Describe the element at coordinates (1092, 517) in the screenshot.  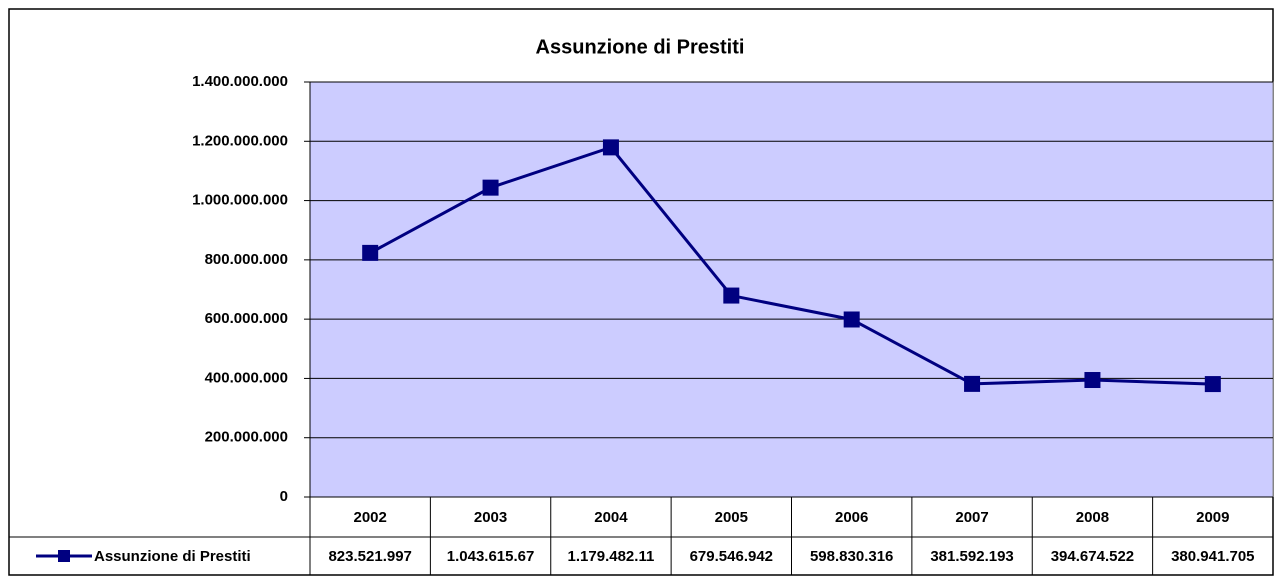
I see `x-tick-label: 2008` at that location.